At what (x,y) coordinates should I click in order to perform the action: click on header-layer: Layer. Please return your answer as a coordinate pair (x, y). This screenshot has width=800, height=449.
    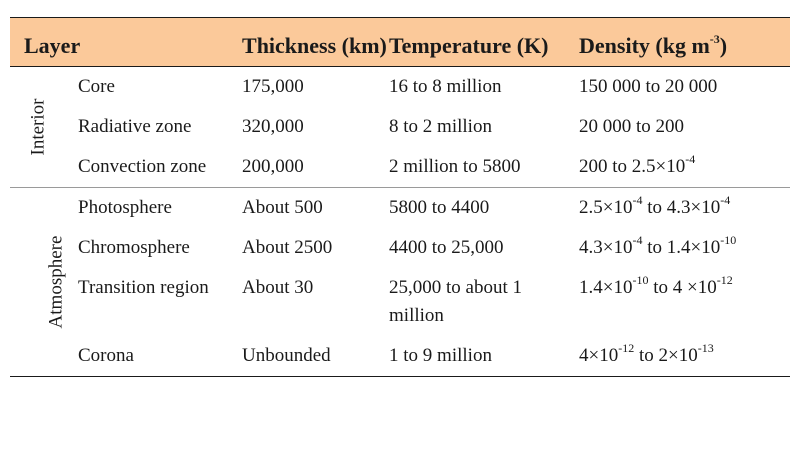
    Looking at the image, I should click on (126, 42).